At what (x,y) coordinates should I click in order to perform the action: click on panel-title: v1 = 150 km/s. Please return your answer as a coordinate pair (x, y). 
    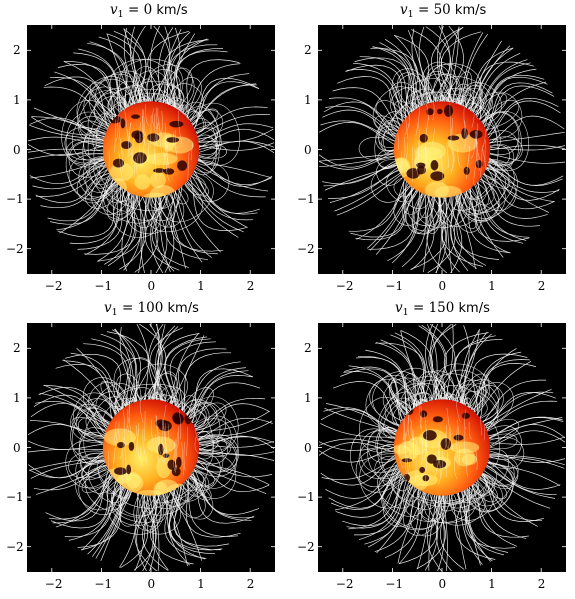
    Looking at the image, I should click on (442, 309).